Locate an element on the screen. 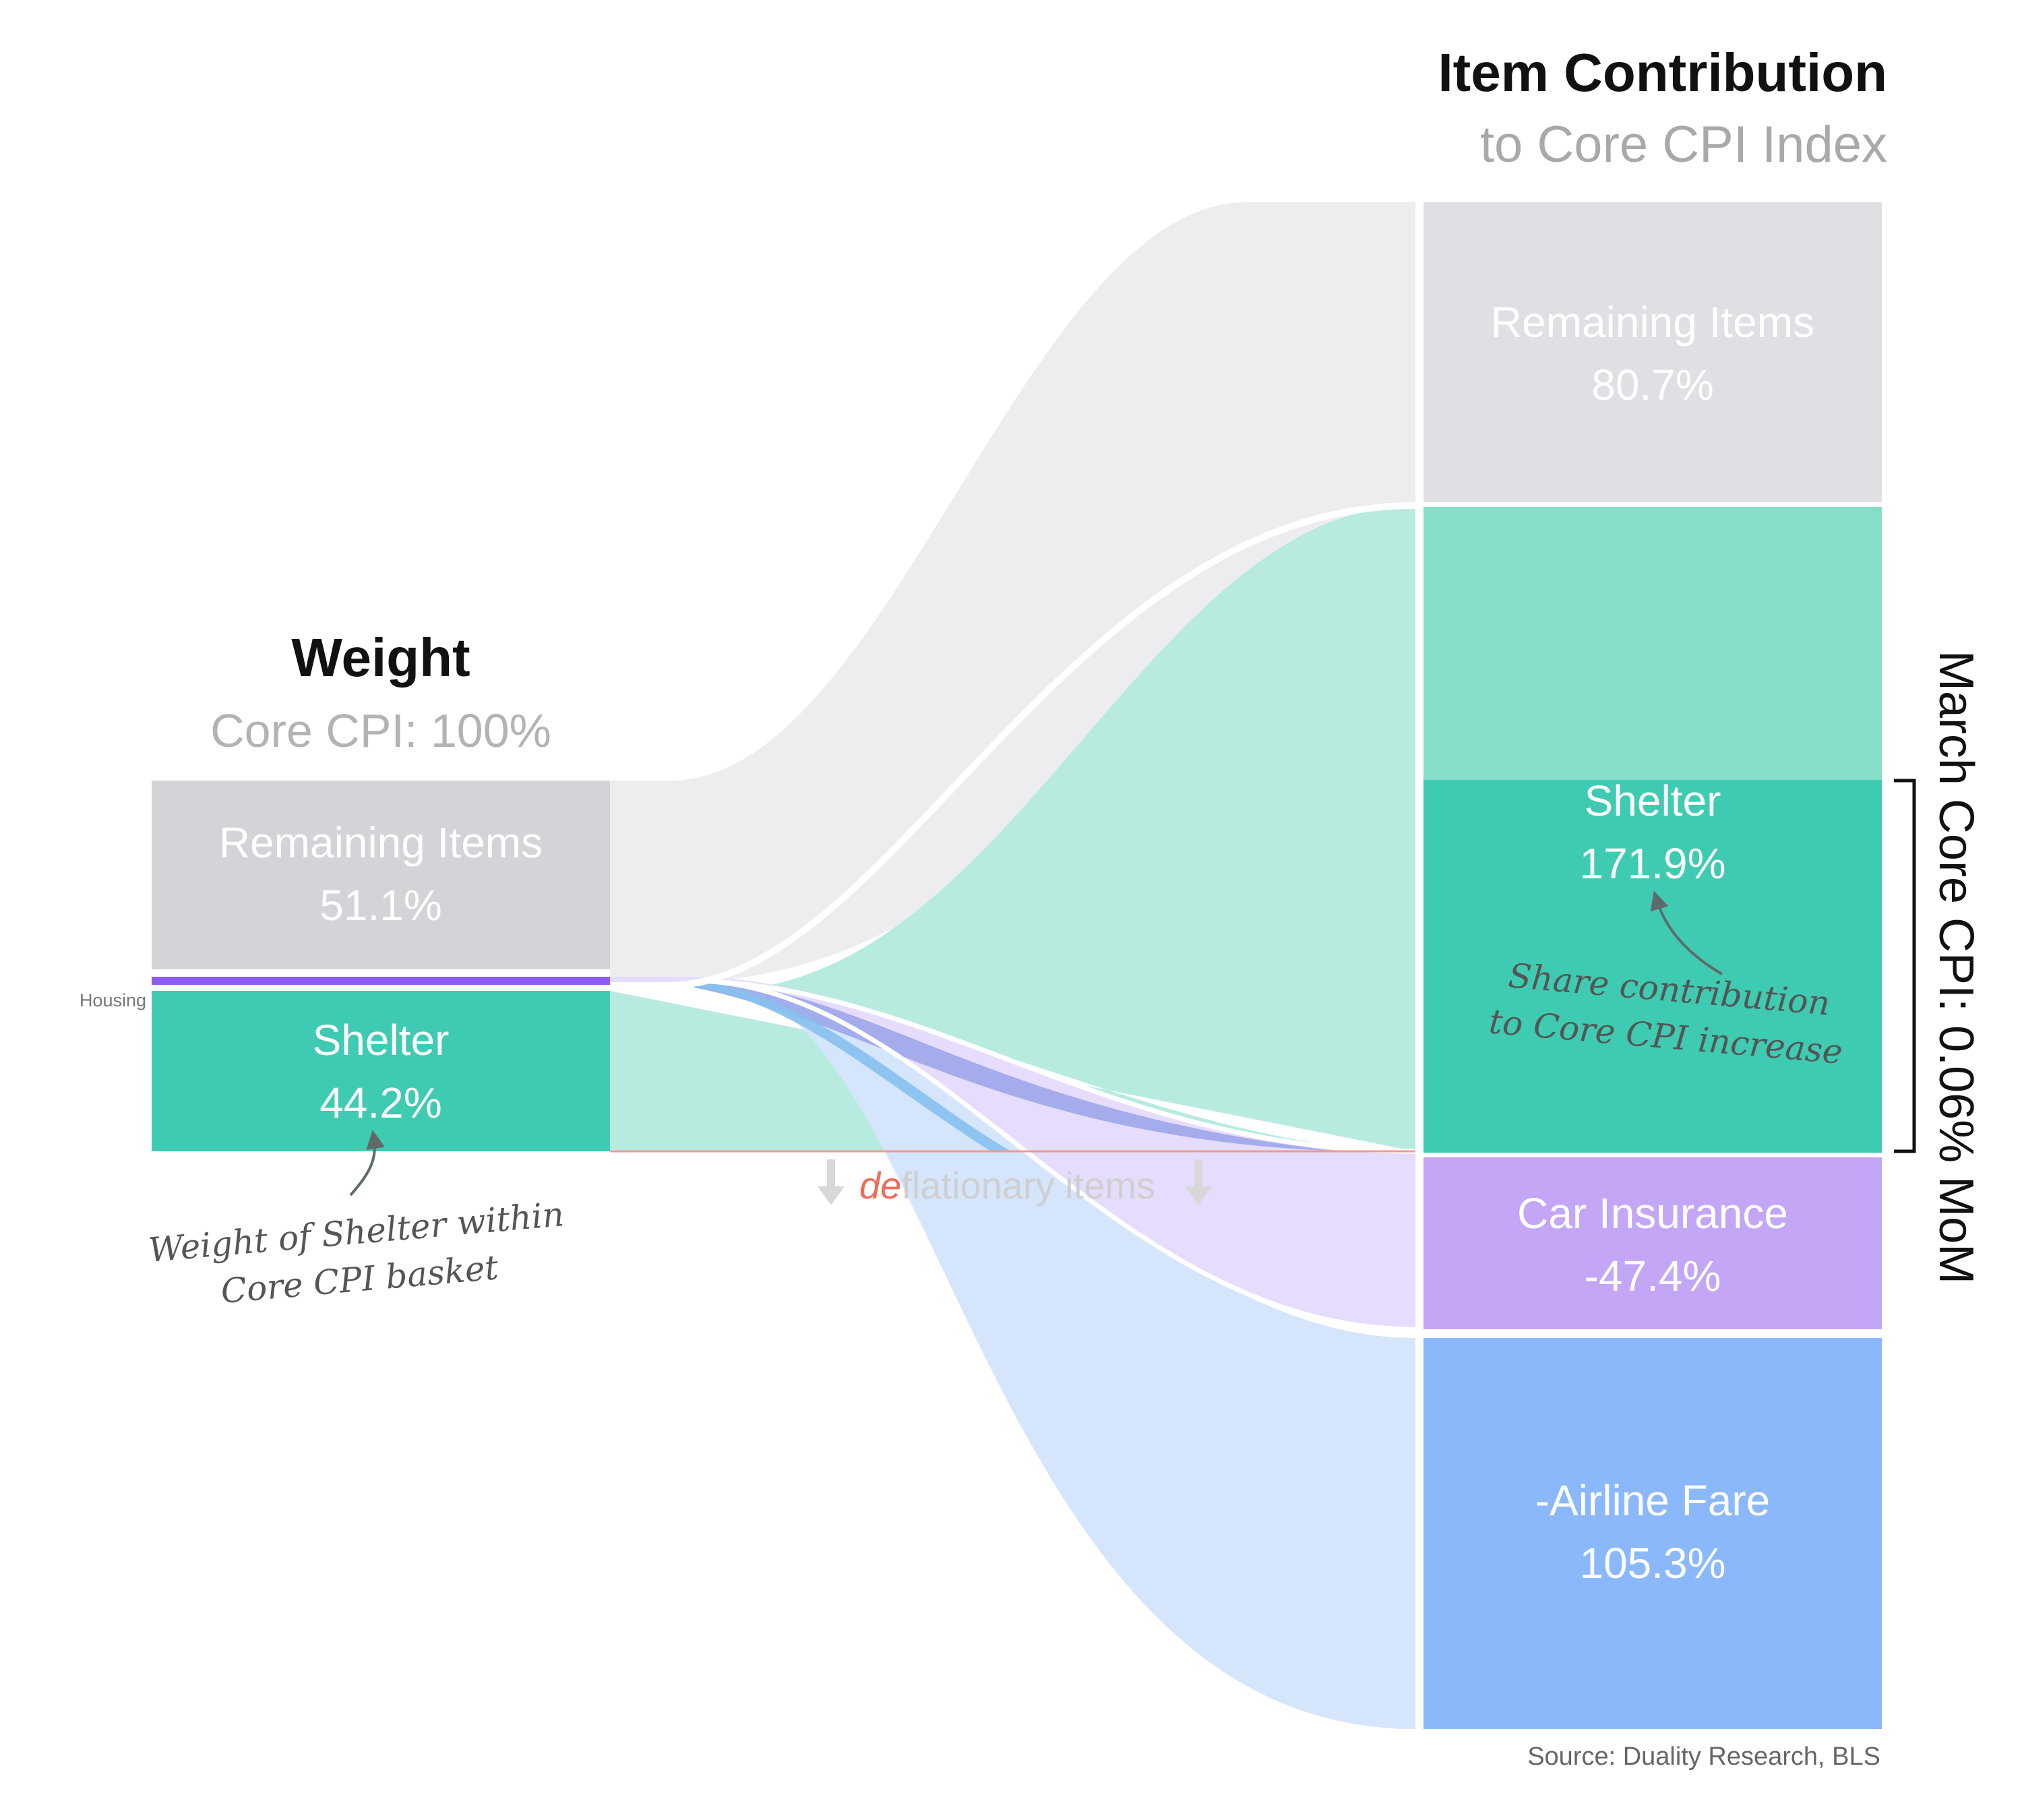 This screenshot has height=1820, width=2022. airline-right-value: 105.3% is located at coordinates (1652, 1563).